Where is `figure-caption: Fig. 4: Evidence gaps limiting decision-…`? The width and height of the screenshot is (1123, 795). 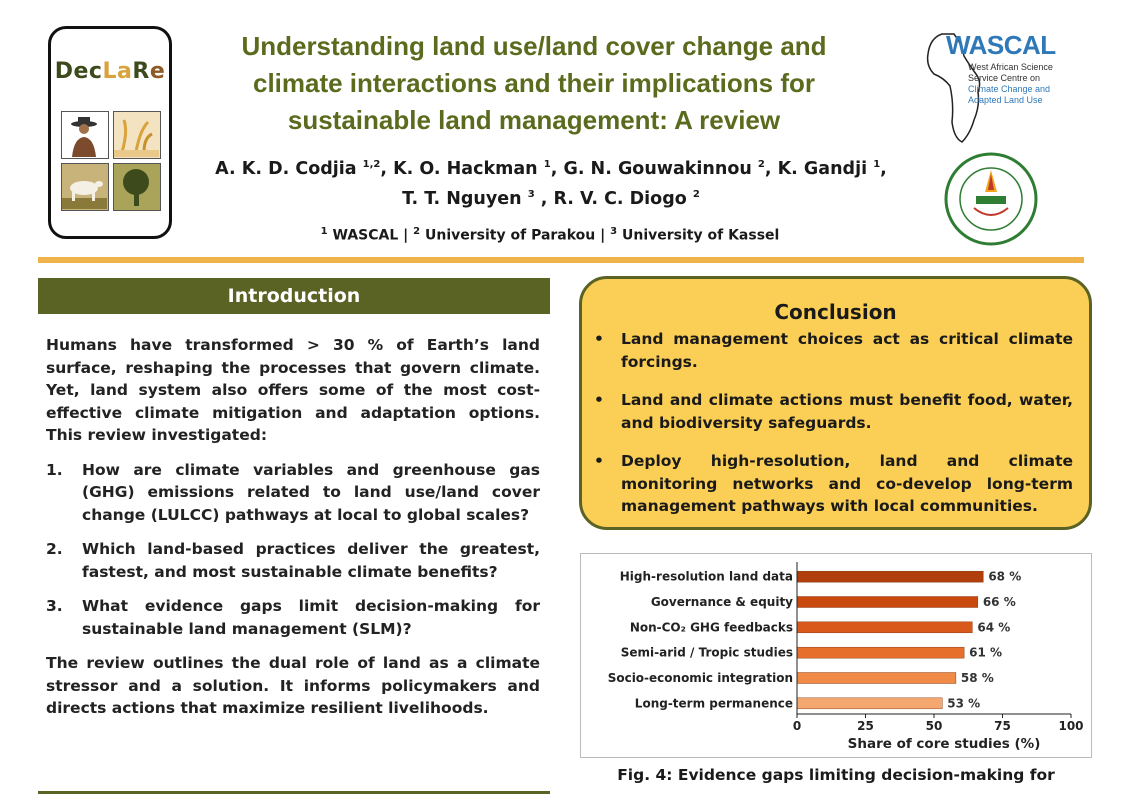 figure-caption: Fig. 4: Evidence gaps limiting decision-… is located at coordinates (836, 775).